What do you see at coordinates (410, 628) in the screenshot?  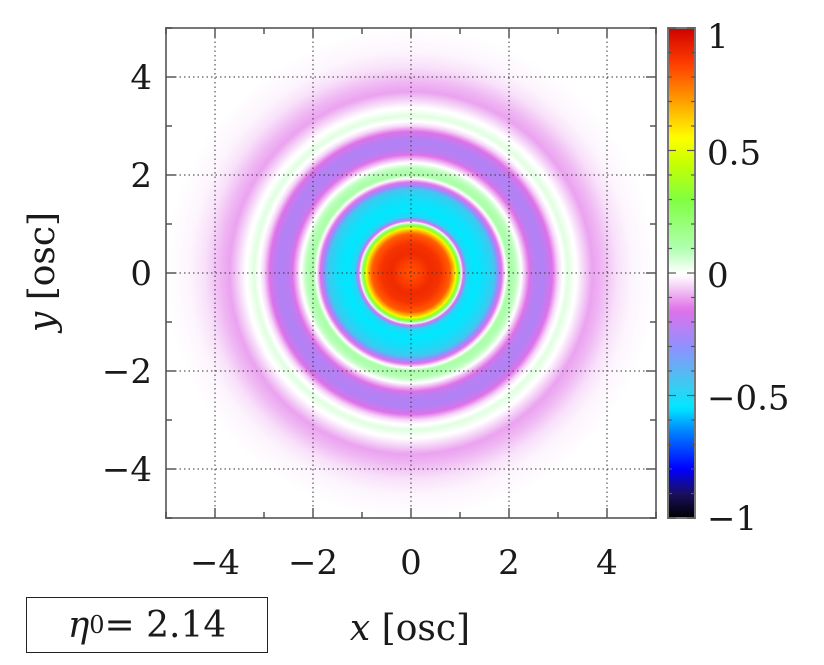 I see `x-axis-label: x [osc]` at bounding box center [410, 628].